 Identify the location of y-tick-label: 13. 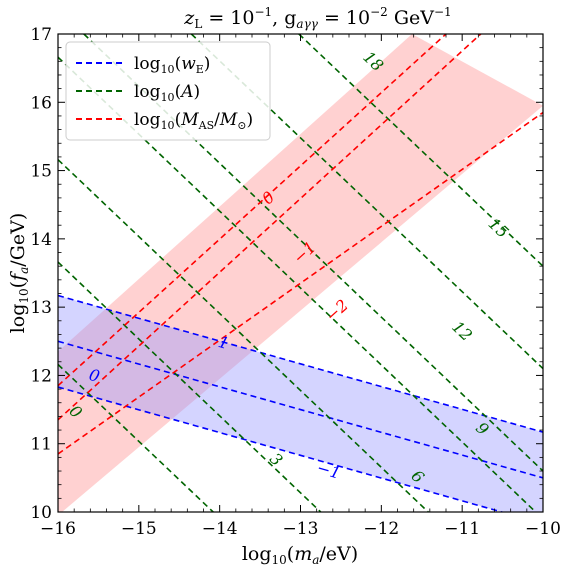
(41, 308).